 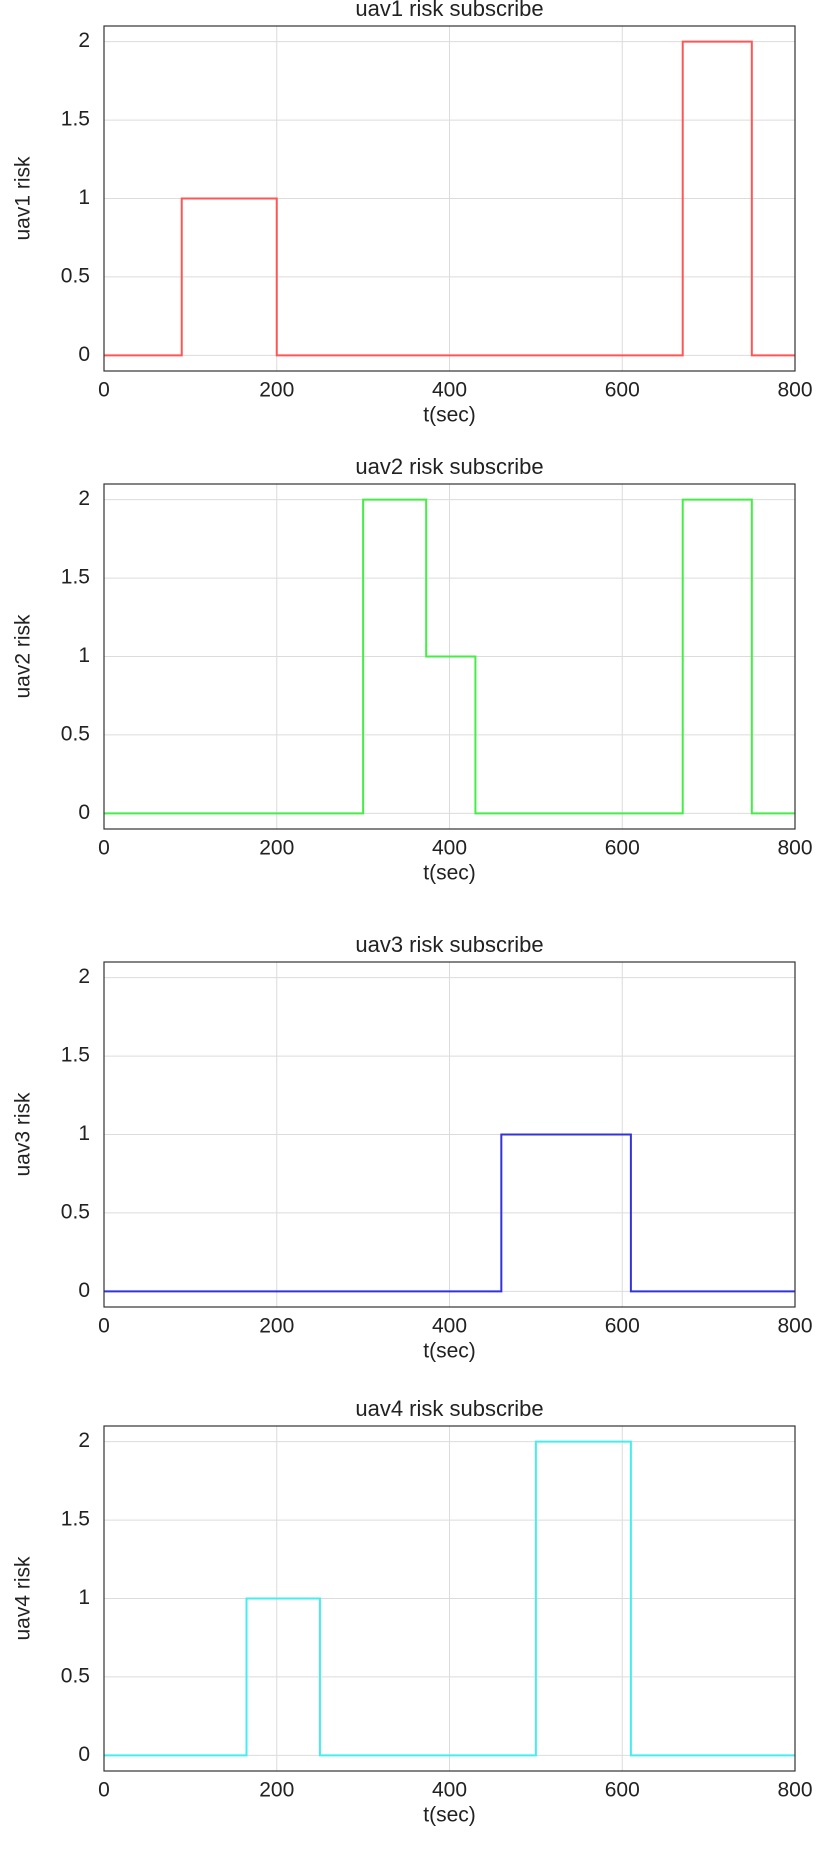 What do you see at coordinates (23, 1134) in the screenshot?
I see `y-axis-label: uav3 risk` at bounding box center [23, 1134].